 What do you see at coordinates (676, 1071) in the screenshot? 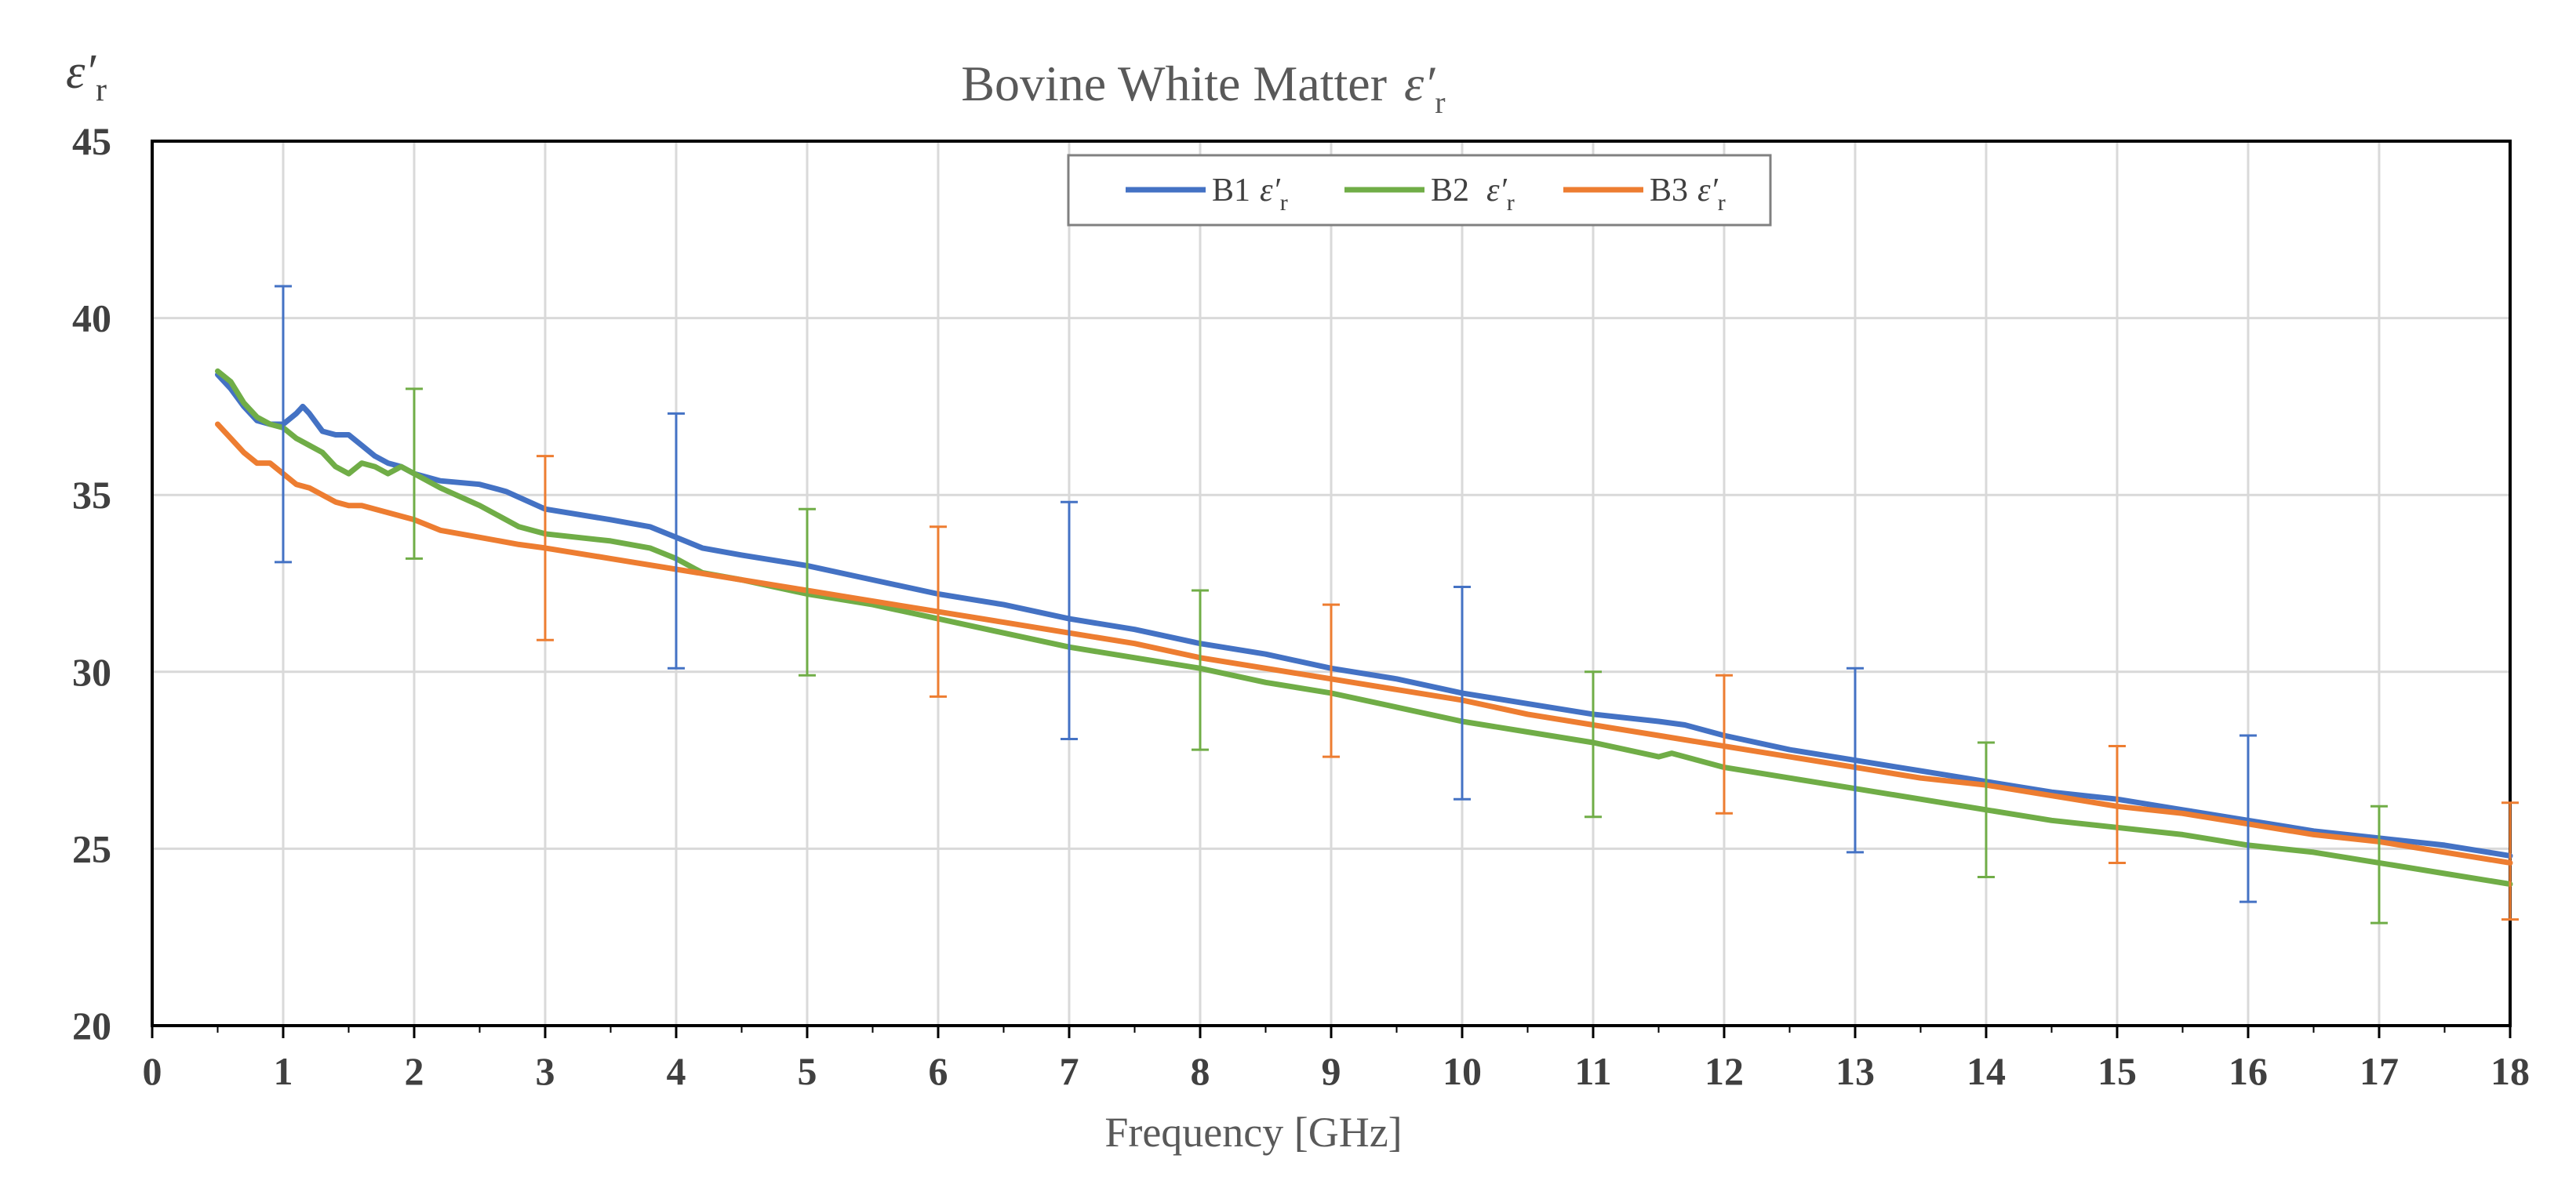
I see `x-tick-label: 4` at bounding box center [676, 1071].